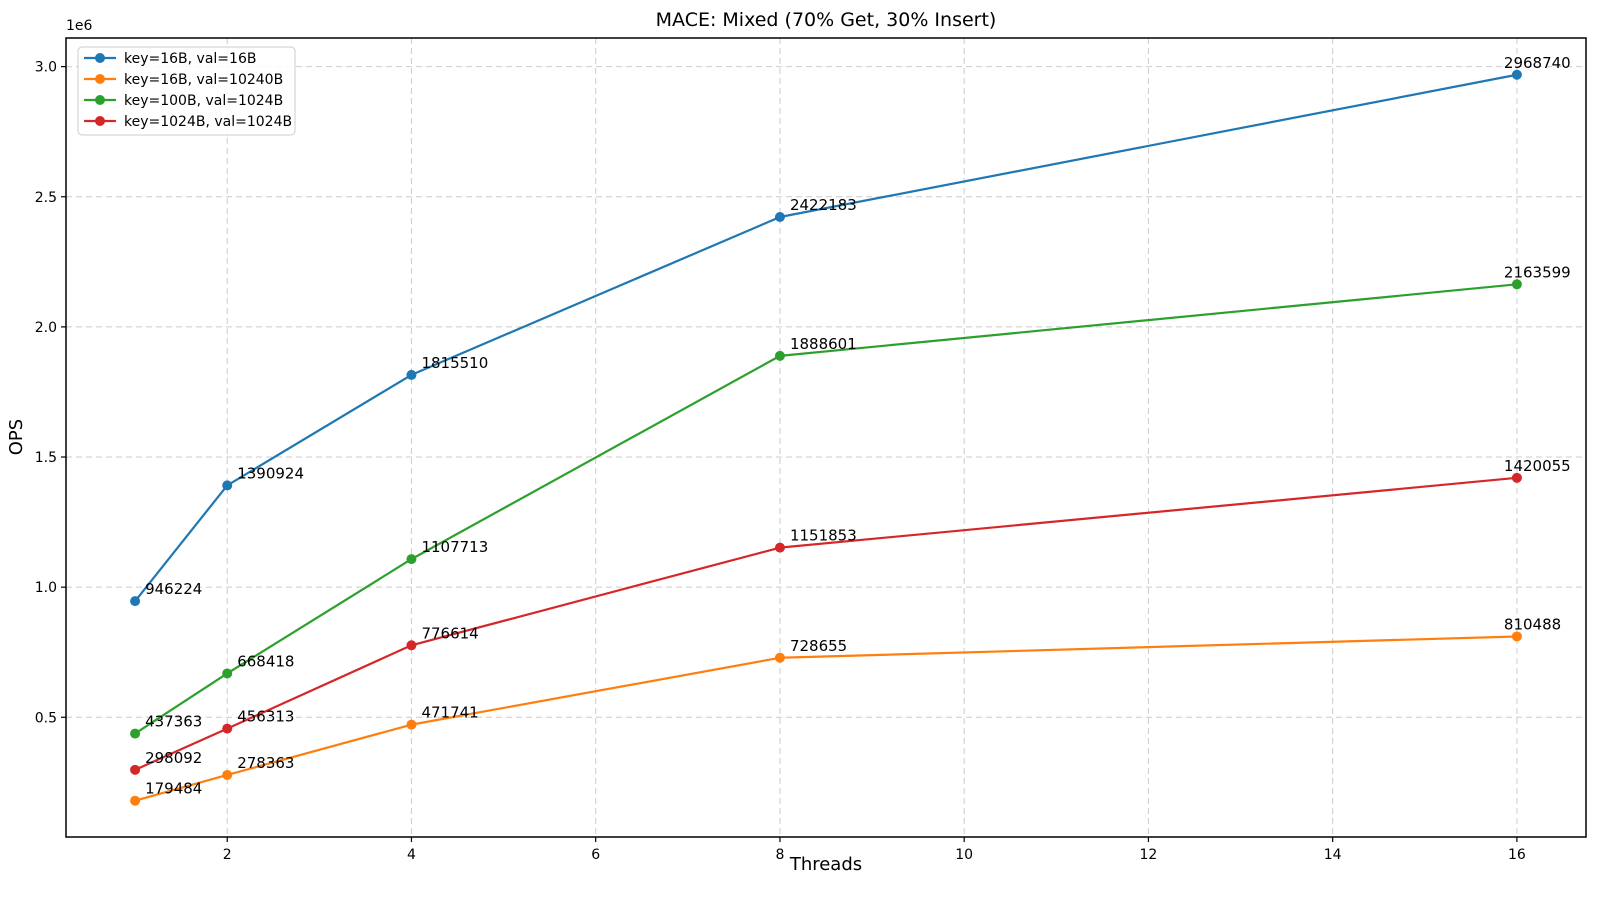 The height and width of the screenshot is (900, 1600). I want to click on data-point-label: 728655, so click(818, 646).